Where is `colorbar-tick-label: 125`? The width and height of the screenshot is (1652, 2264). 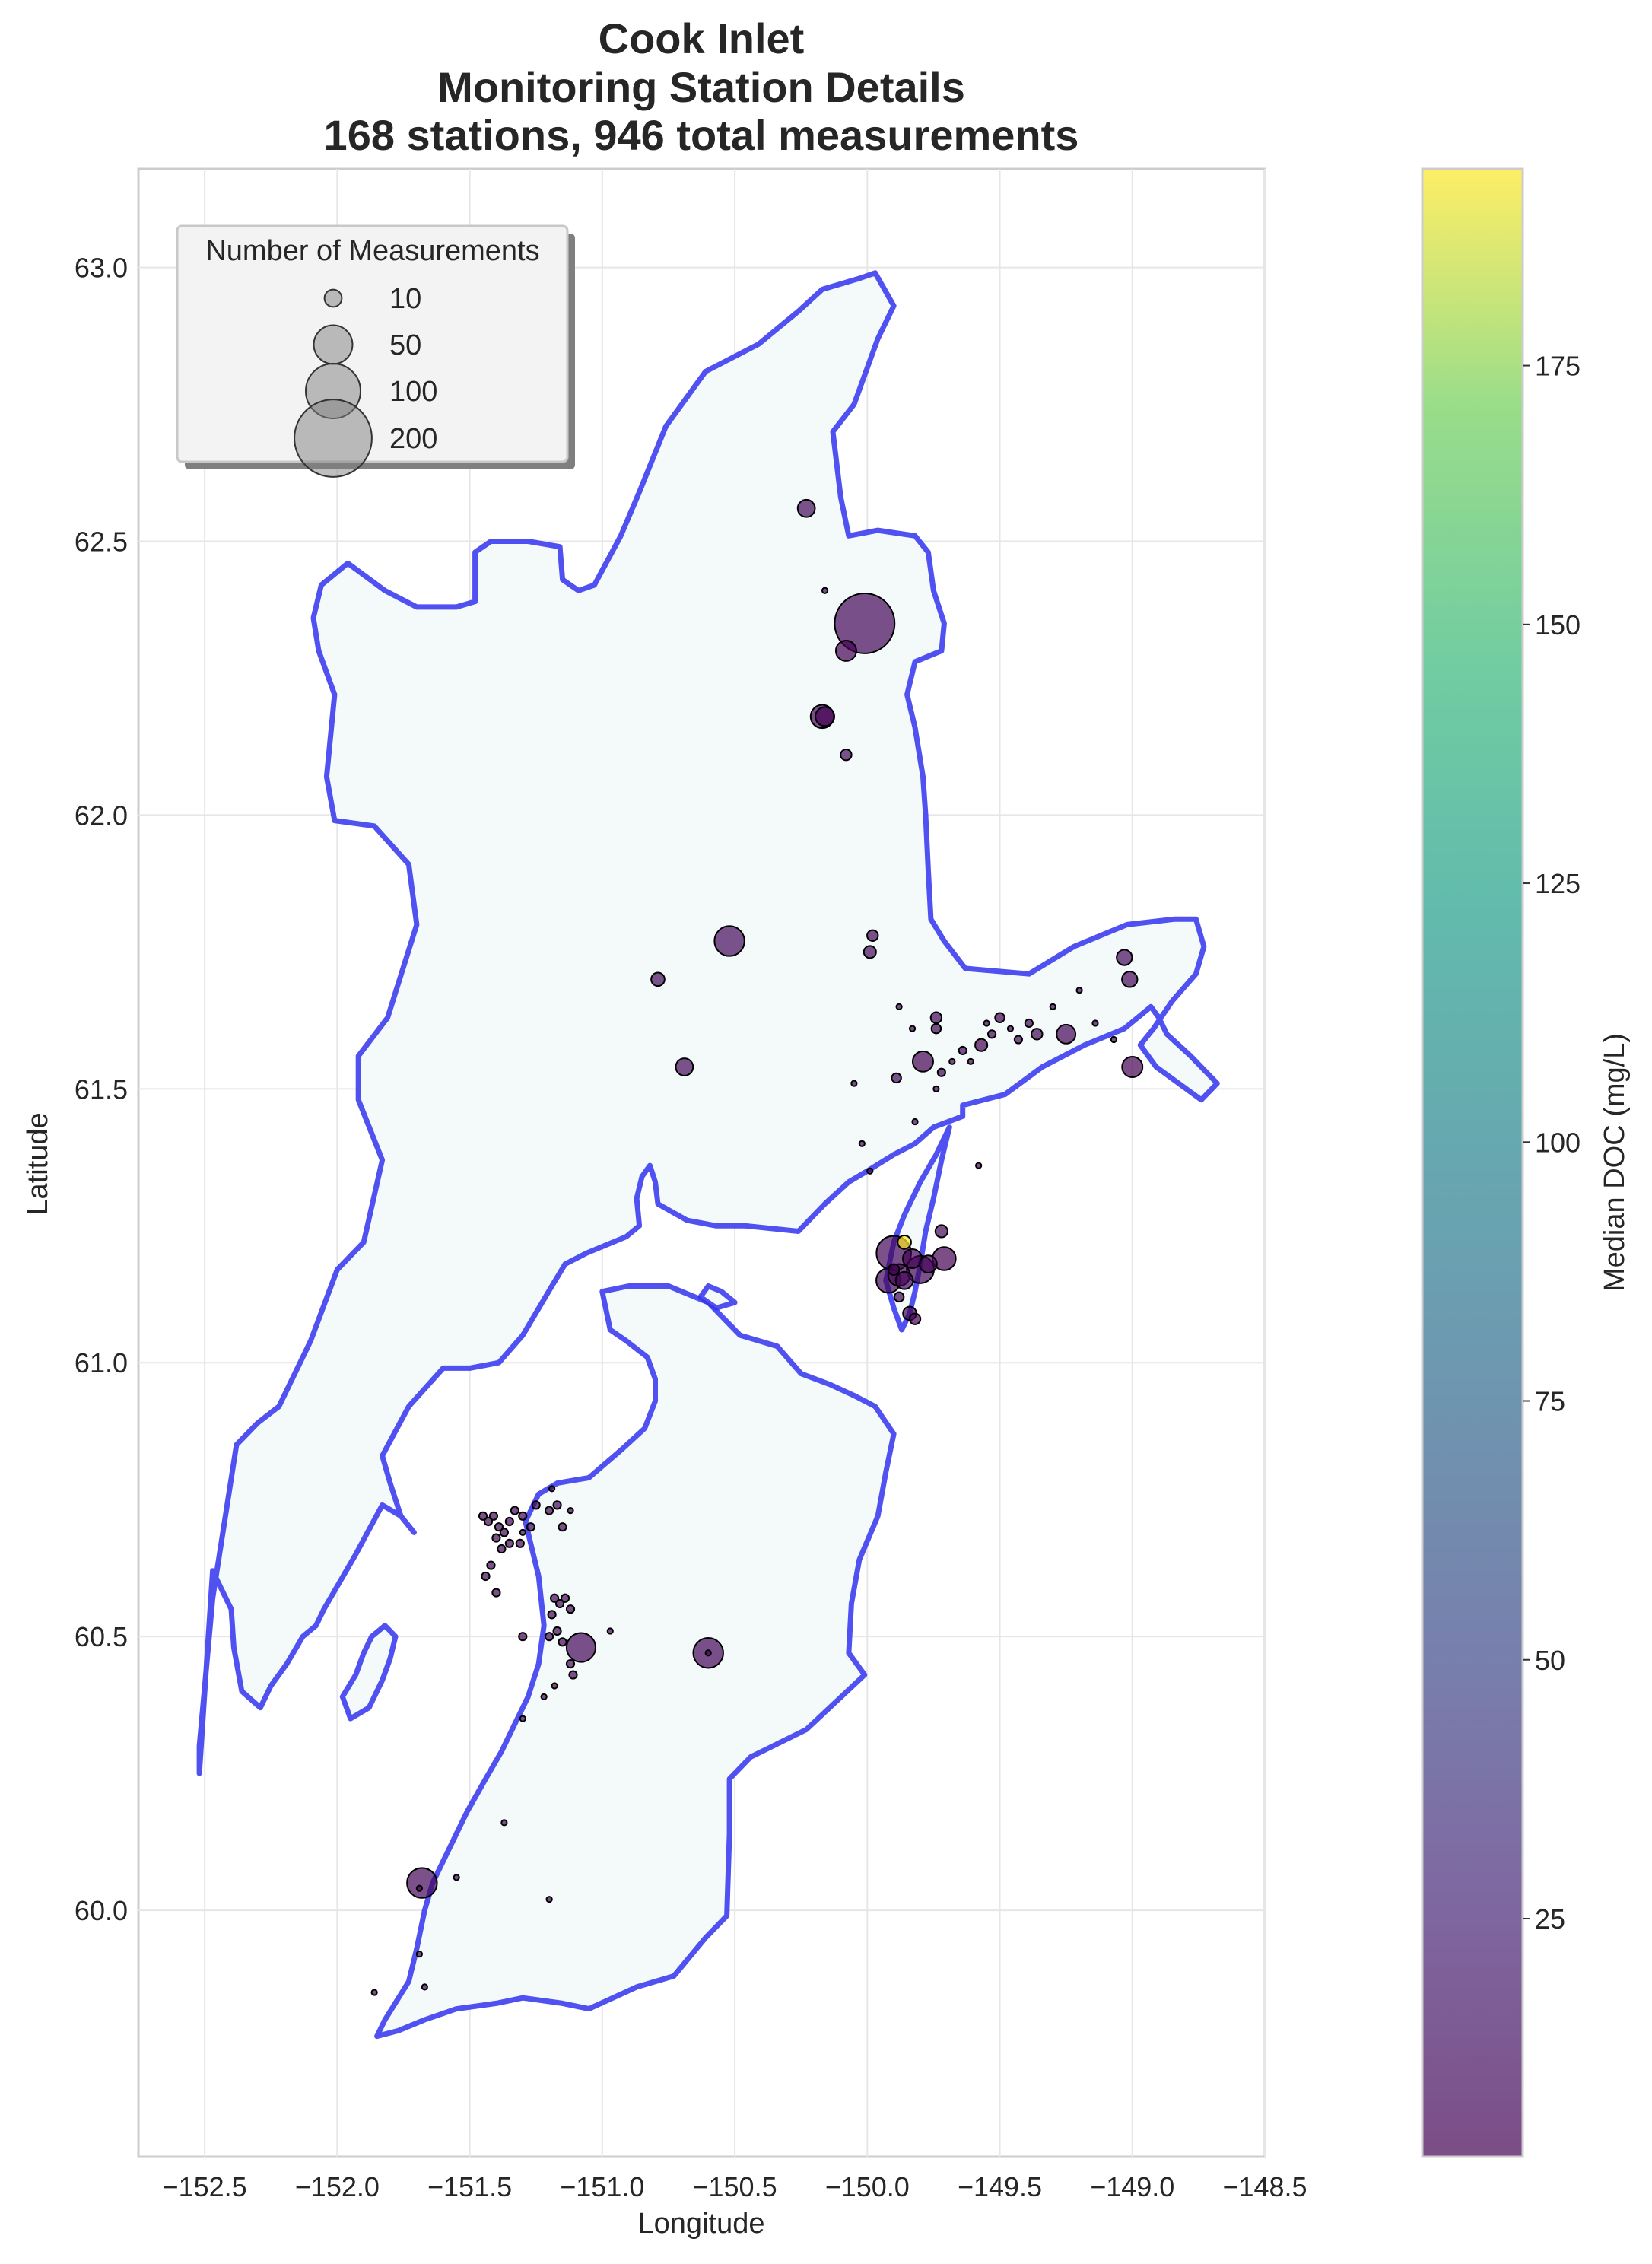
colorbar-tick-label: 125 is located at coordinates (1558, 883).